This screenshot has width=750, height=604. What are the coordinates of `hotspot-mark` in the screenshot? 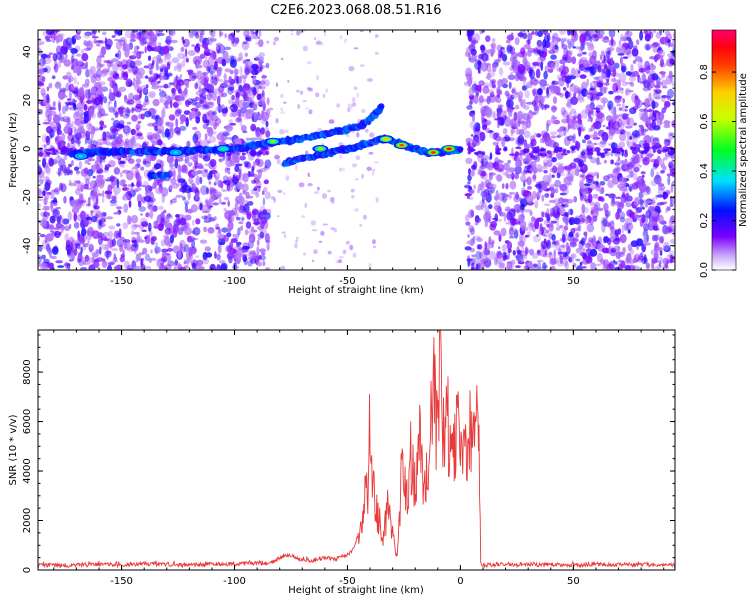 It's located at (385, 139).